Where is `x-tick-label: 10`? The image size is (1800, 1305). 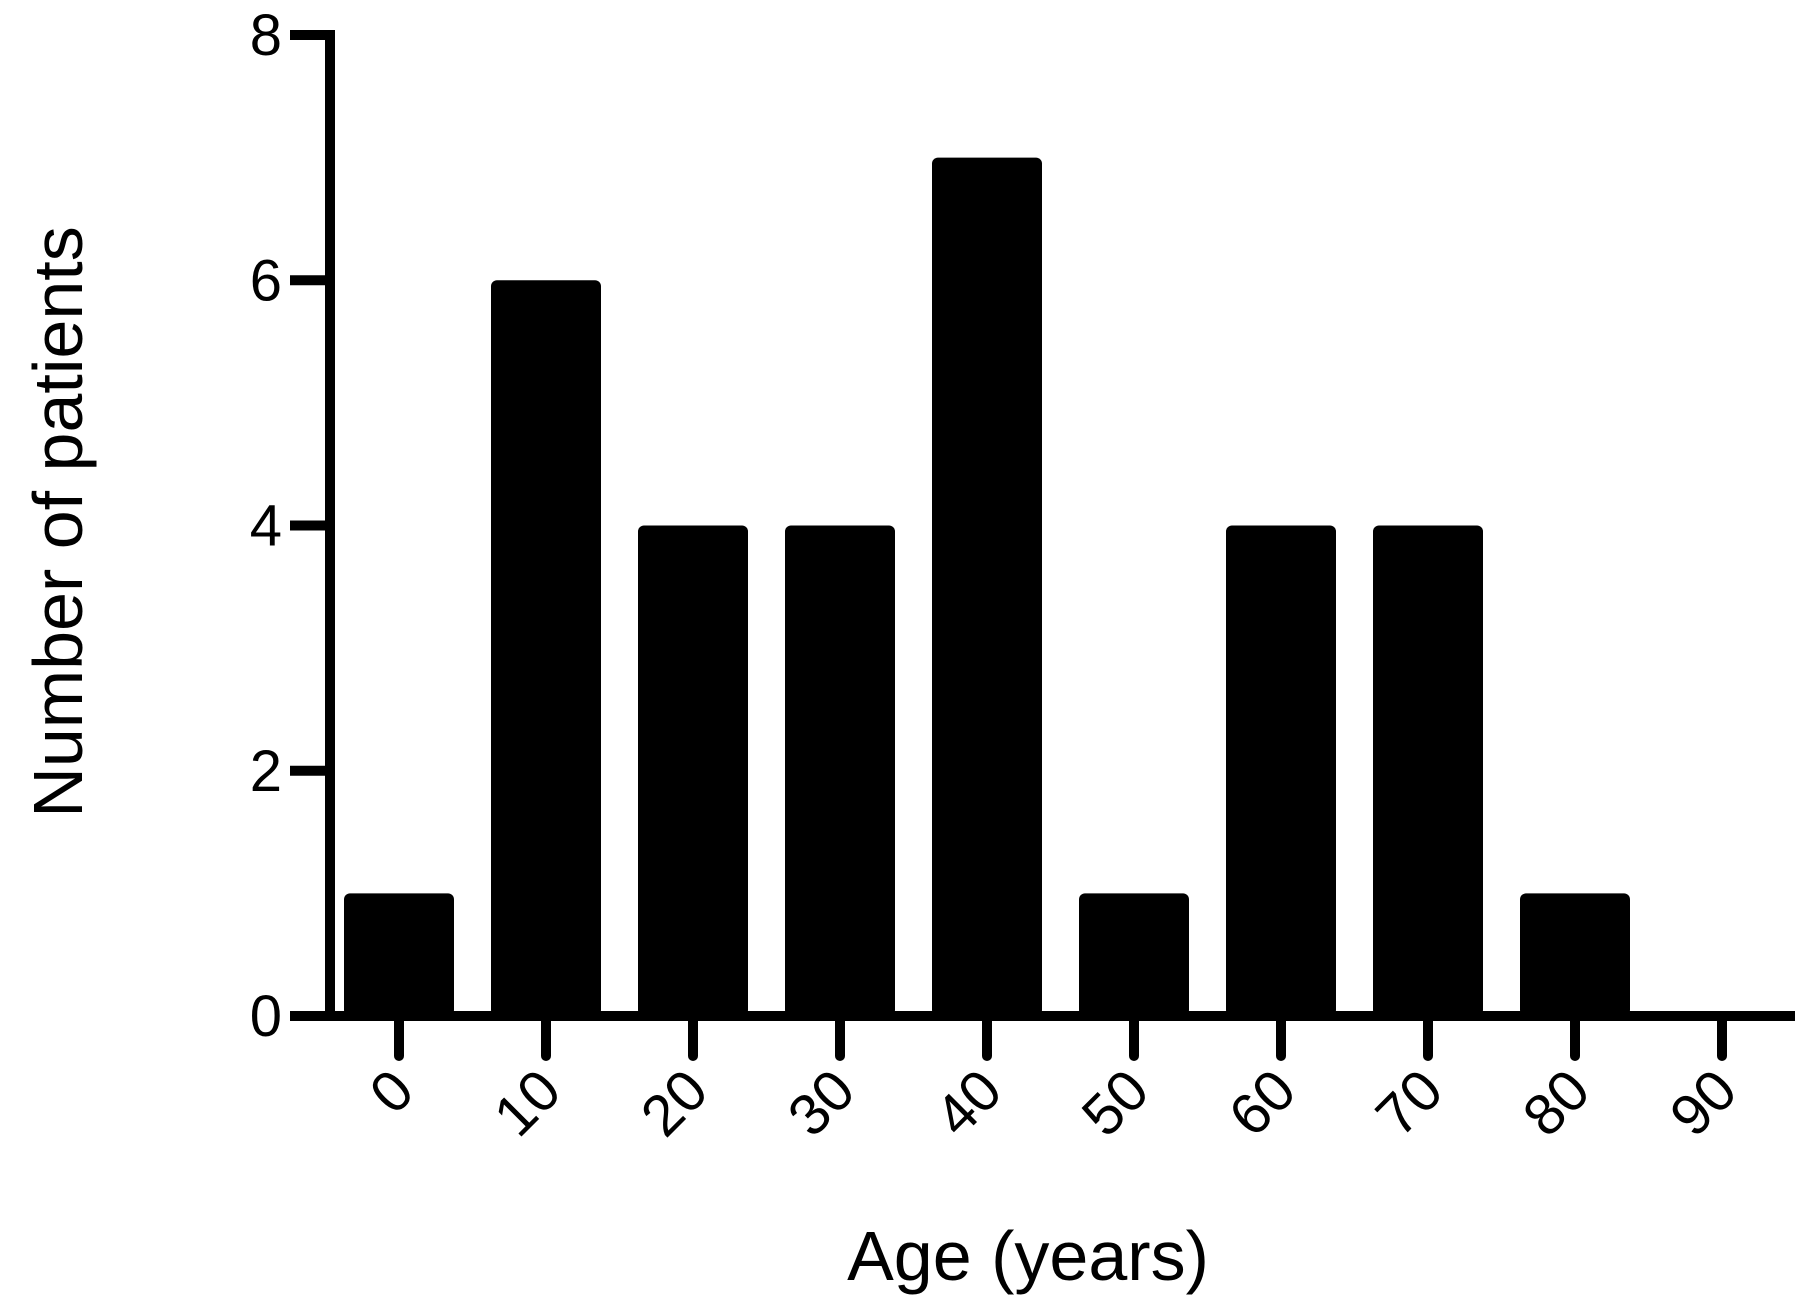 x-tick-label: 10 is located at coordinates (528, 1103).